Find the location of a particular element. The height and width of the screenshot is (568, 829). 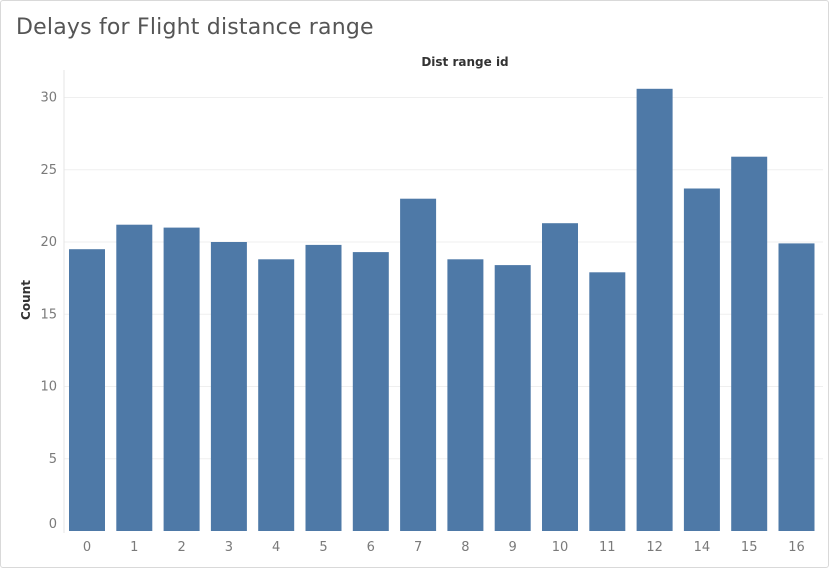

x-tick-label: 1 is located at coordinates (134, 547).